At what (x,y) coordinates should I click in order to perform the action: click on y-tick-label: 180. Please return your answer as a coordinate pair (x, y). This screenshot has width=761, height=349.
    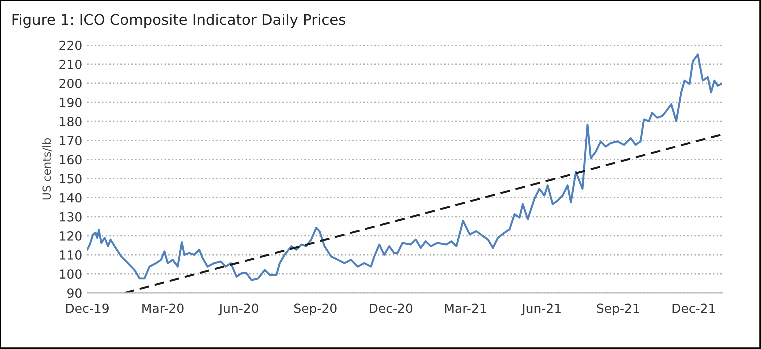
    Looking at the image, I should click on (71, 122).